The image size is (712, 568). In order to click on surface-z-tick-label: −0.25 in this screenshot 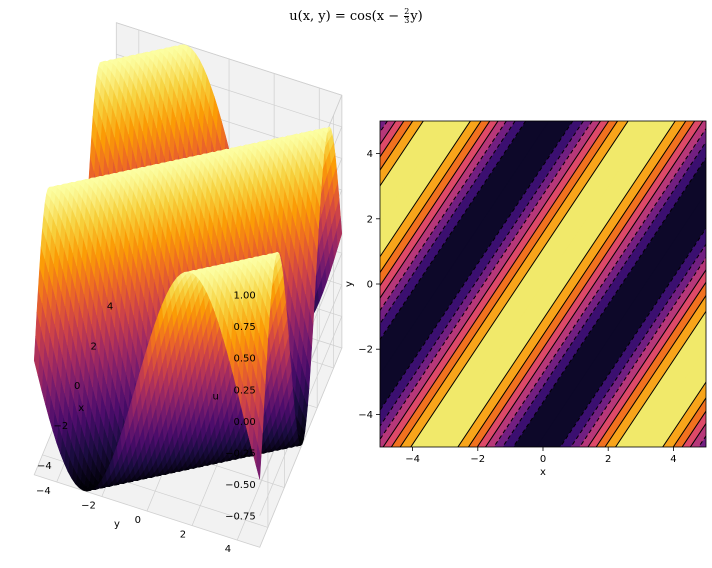, I will do `click(240, 454)`.